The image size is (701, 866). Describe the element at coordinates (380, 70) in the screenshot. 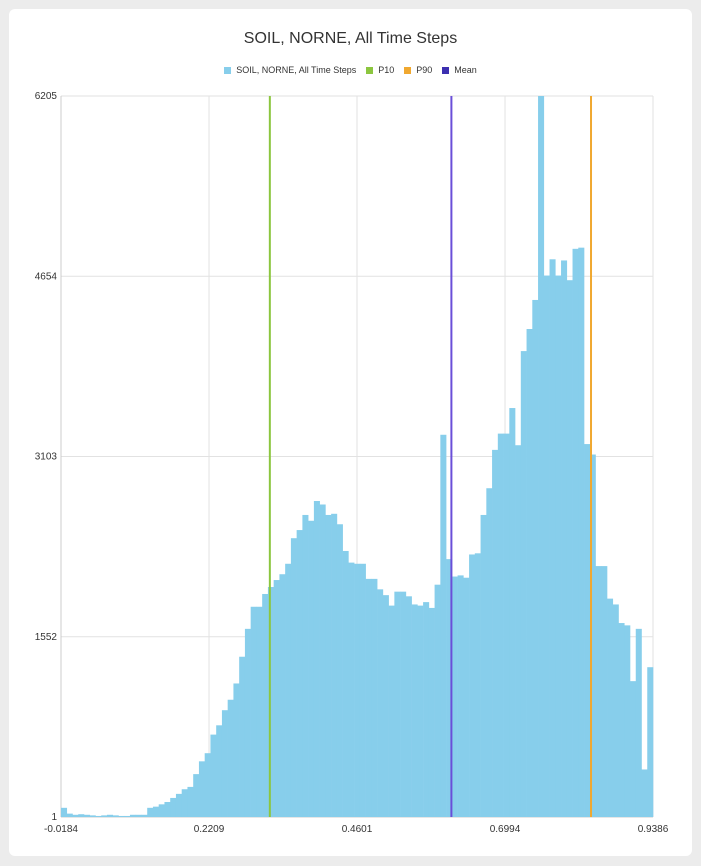

I see `legend-item-p10: P10` at that location.